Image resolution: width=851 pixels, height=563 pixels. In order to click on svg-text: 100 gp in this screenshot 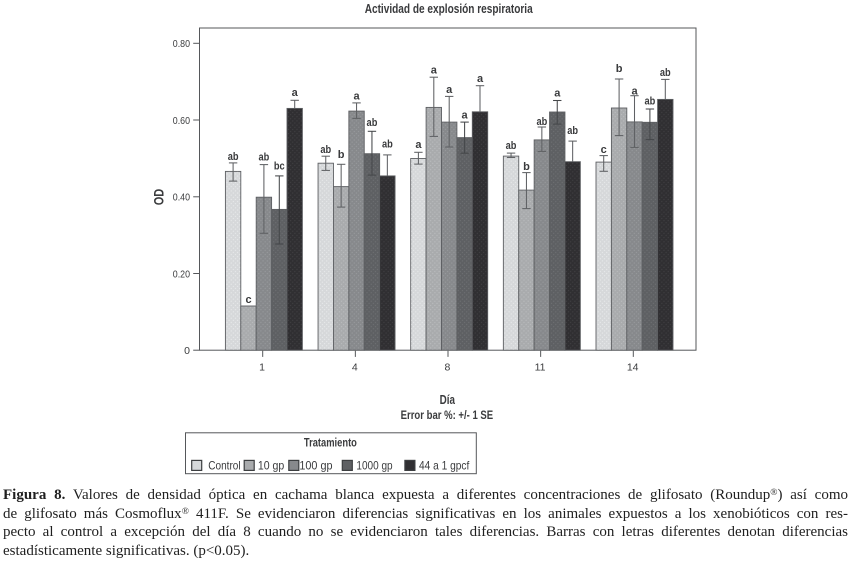, I will do `click(315, 466)`.